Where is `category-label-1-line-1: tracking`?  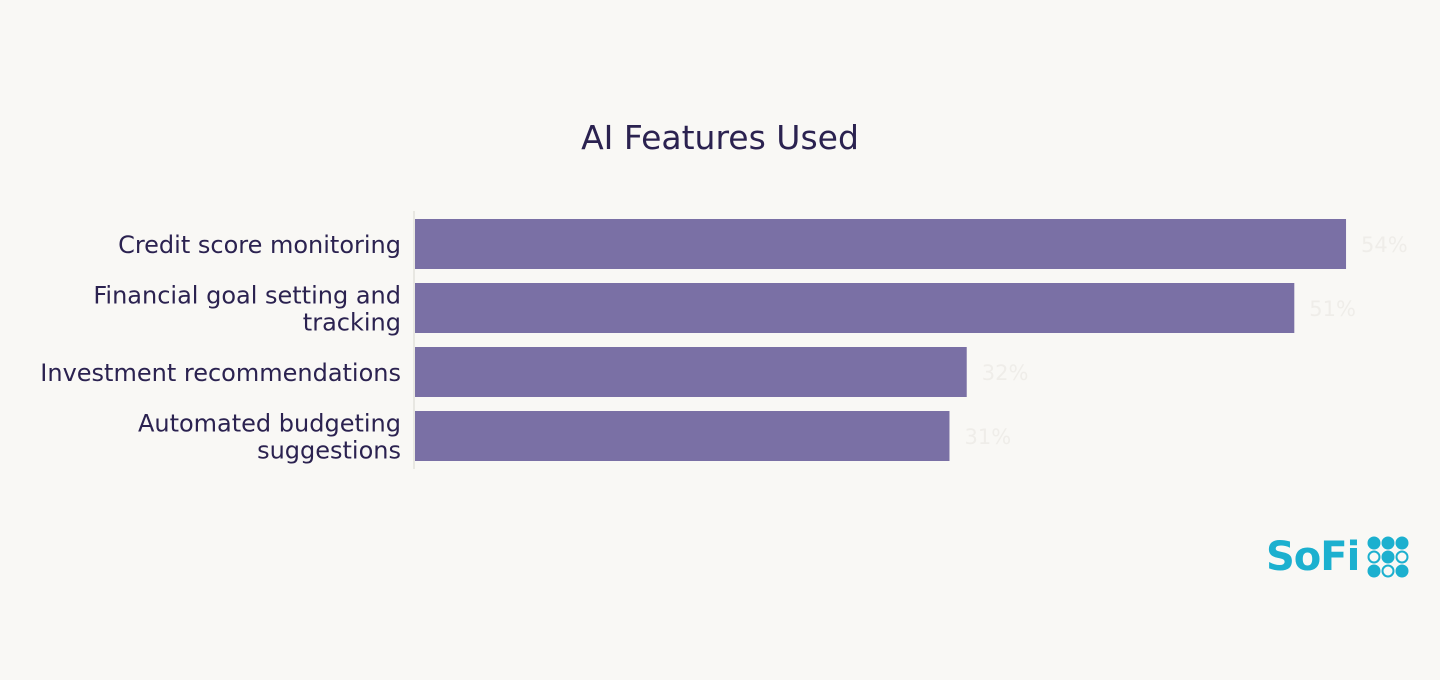 category-label-1-line-1: tracking is located at coordinates (352, 323).